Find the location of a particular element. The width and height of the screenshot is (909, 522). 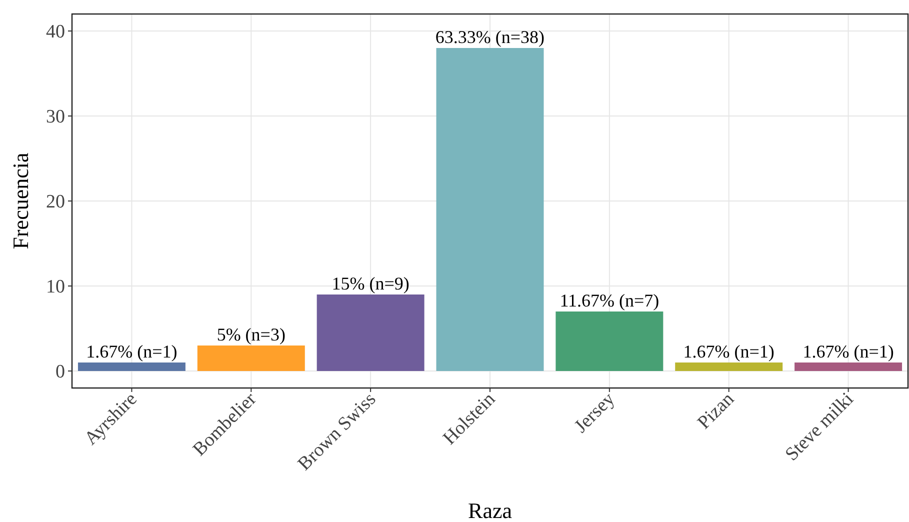

data-label: 5% (n=3) is located at coordinates (251, 334).